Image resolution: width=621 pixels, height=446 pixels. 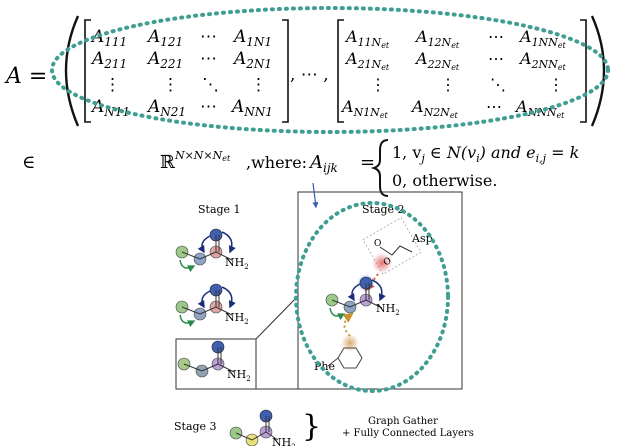 I want to click on case-one: 1, vj ∈ N(vi) and ei,j = k, so click(x=485, y=154).